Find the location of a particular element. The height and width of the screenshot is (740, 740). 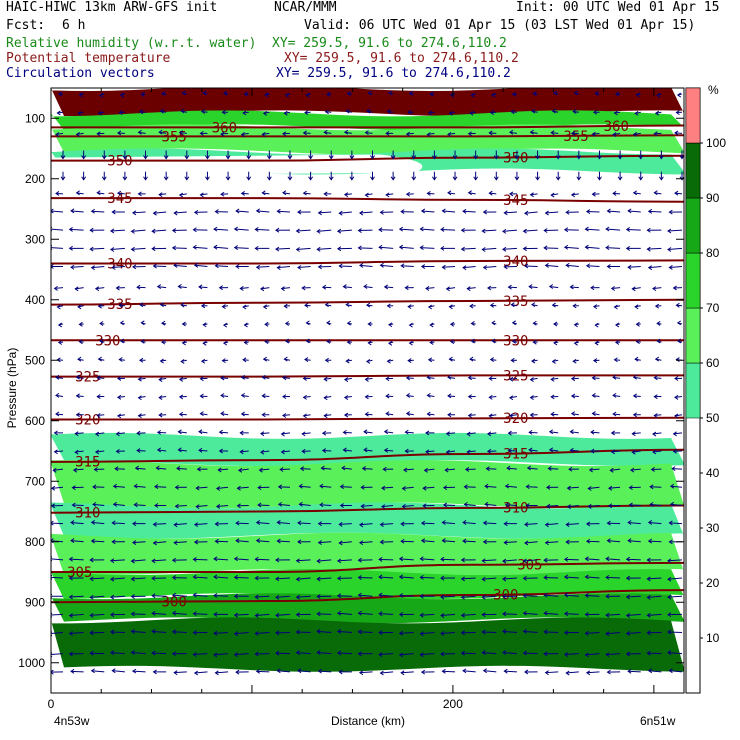

y-tick-label: 200 is located at coordinates (35, 179).